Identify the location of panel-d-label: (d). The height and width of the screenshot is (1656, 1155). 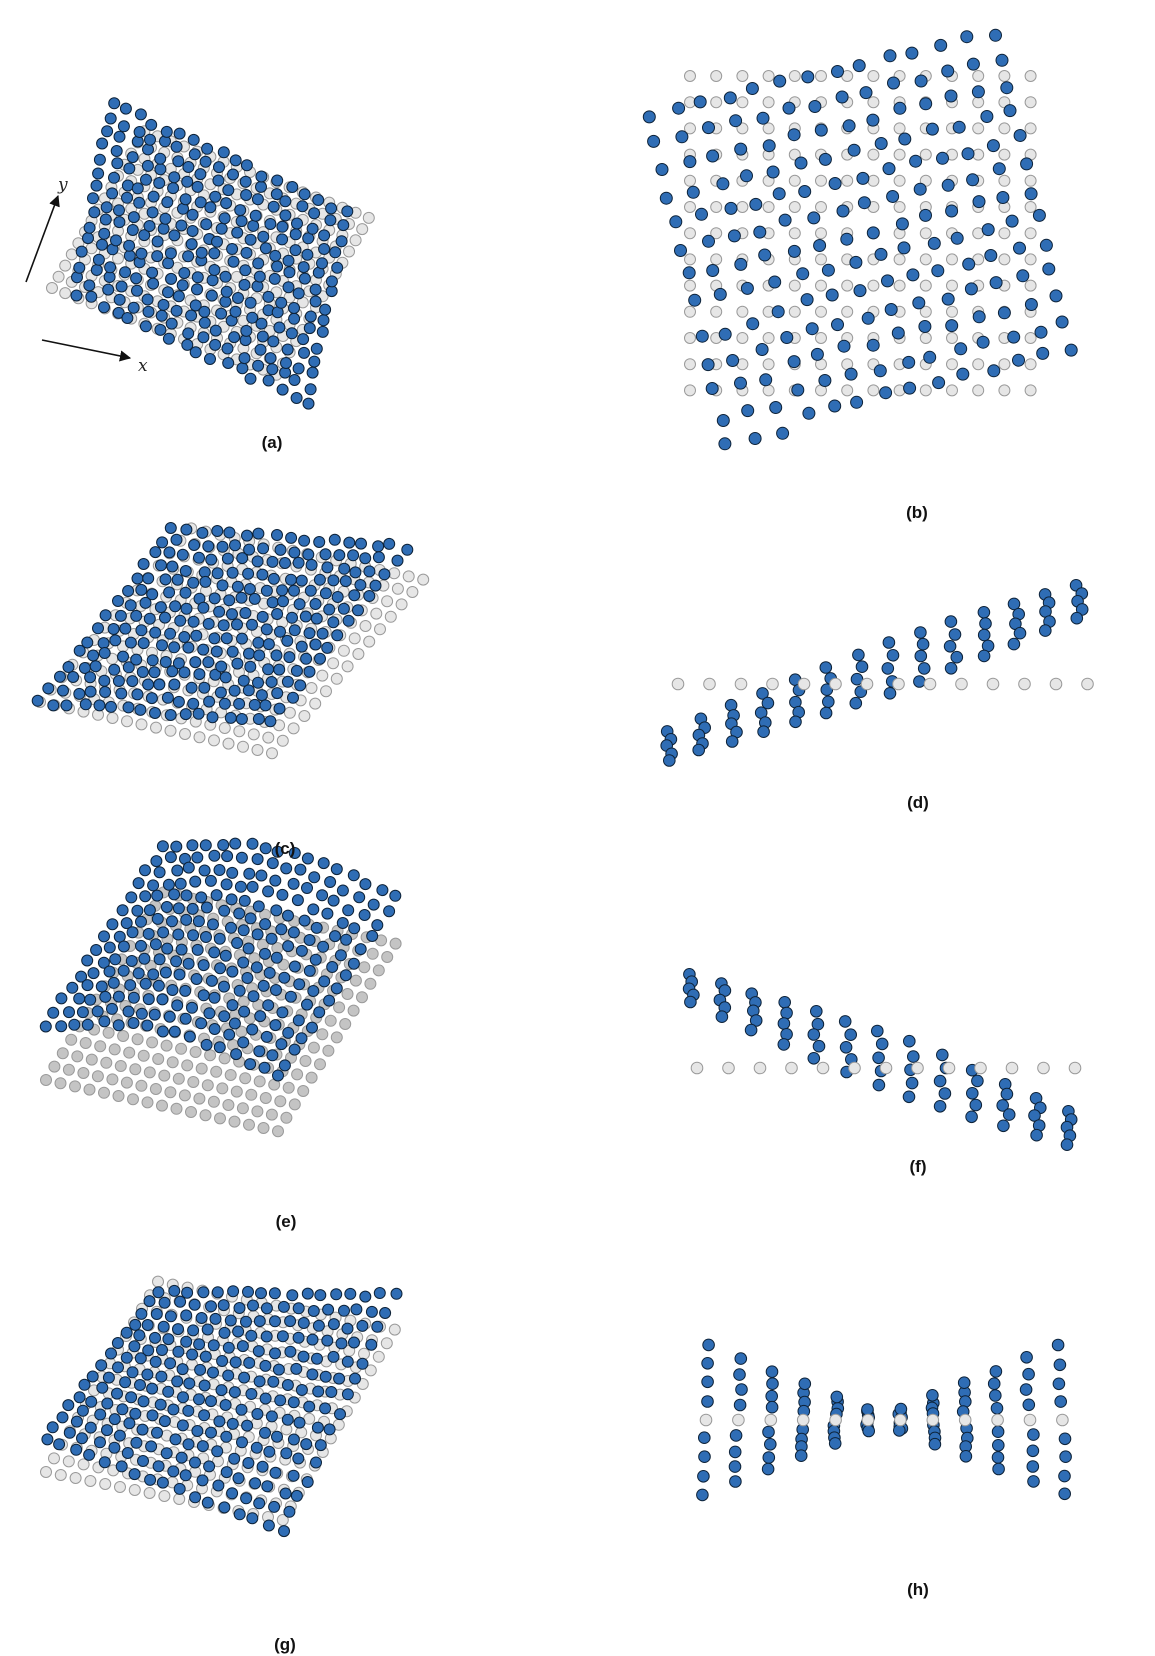
(918, 802).